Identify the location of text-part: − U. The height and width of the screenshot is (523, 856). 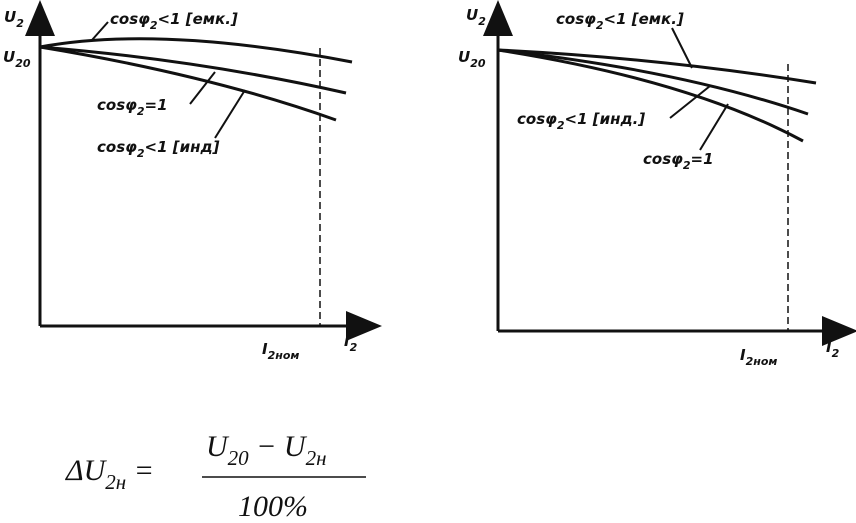
(278, 446).